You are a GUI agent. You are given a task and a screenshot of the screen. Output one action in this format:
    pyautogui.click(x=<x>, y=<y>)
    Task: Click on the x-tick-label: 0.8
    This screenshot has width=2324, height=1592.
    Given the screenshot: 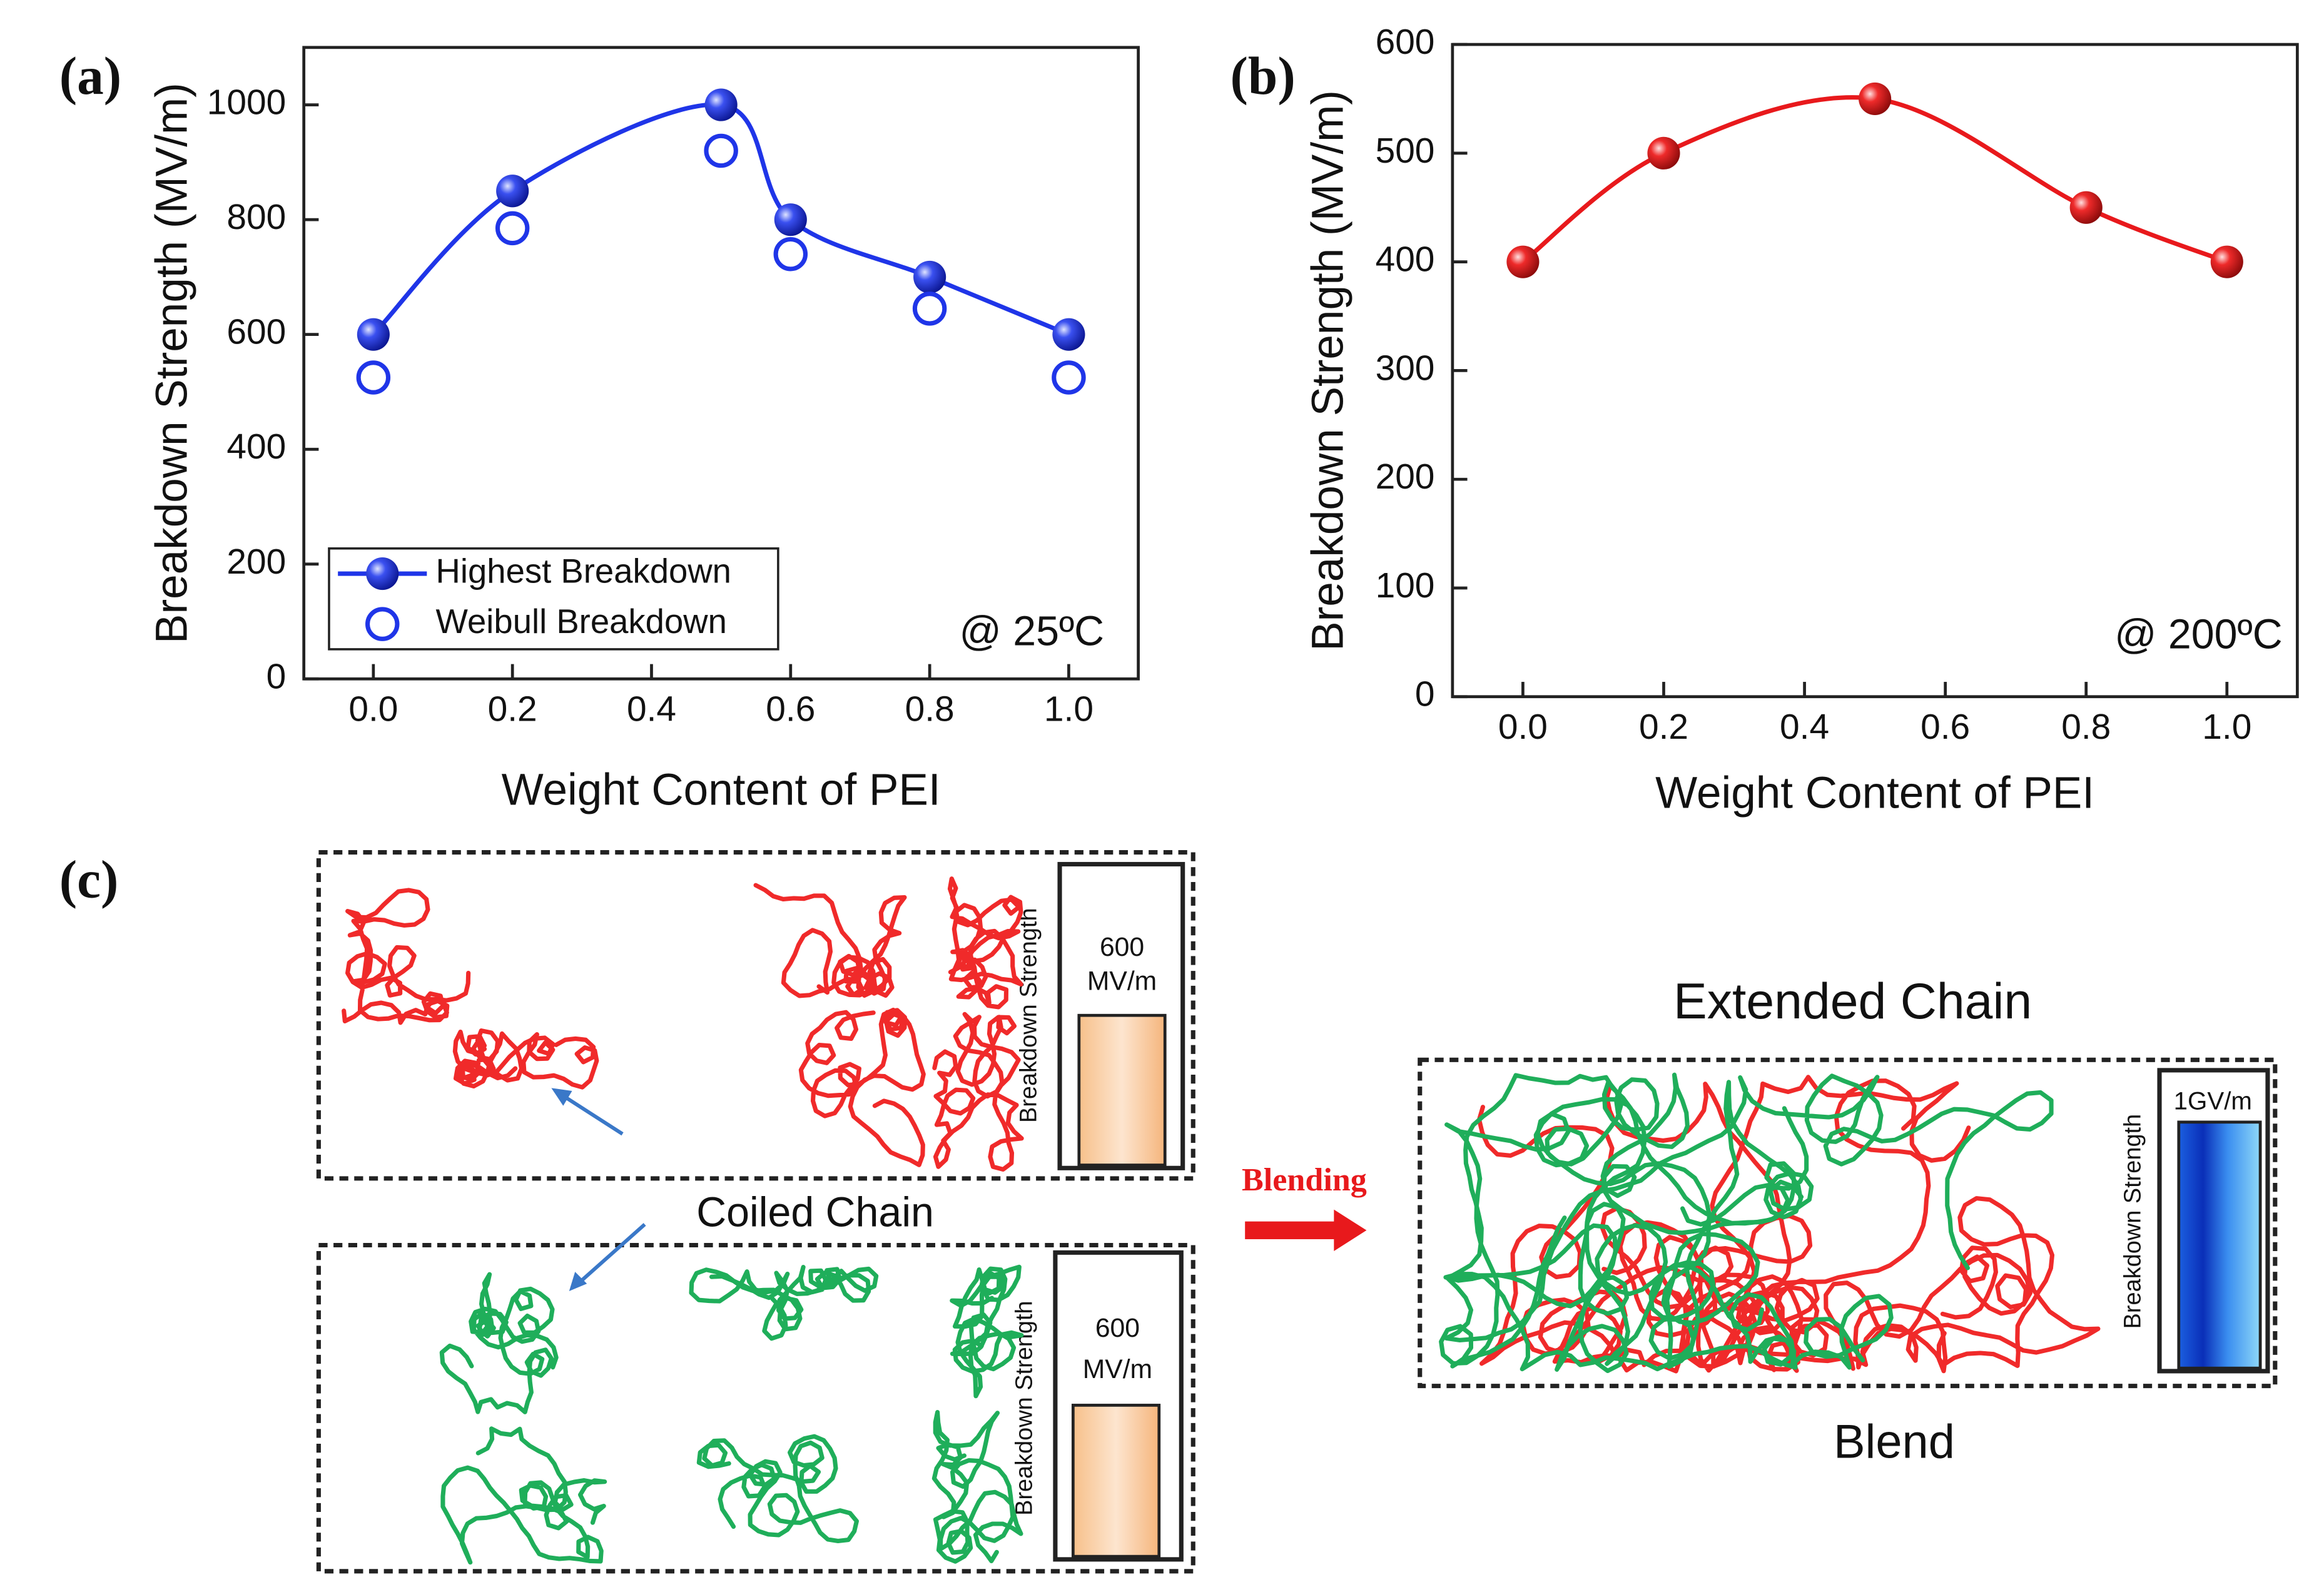 What is the action you would take?
    pyautogui.click(x=930, y=709)
    